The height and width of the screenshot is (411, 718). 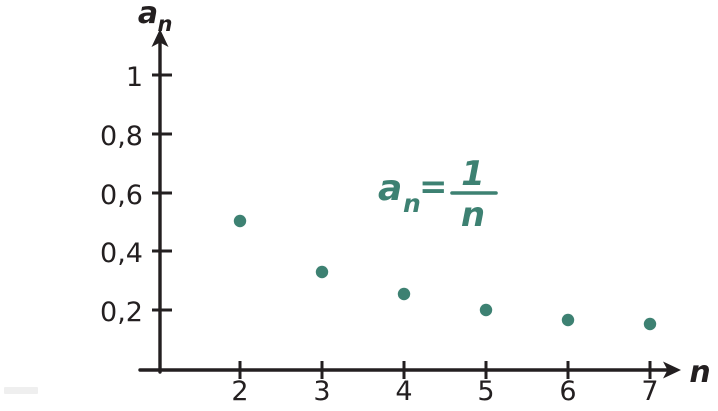 What do you see at coordinates (390, 188) in the screenshot?
I see `formula-base: a` at bounding box center [390, 188].